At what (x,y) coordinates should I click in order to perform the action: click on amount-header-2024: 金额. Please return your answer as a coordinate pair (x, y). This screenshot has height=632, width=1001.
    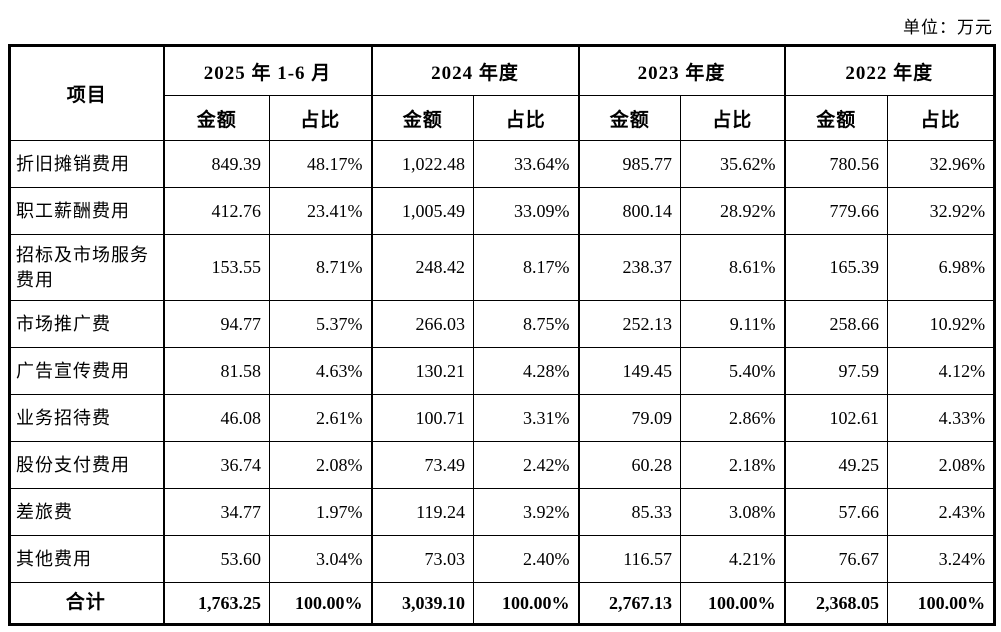
    Looking at the image, I should click on (422, 118).